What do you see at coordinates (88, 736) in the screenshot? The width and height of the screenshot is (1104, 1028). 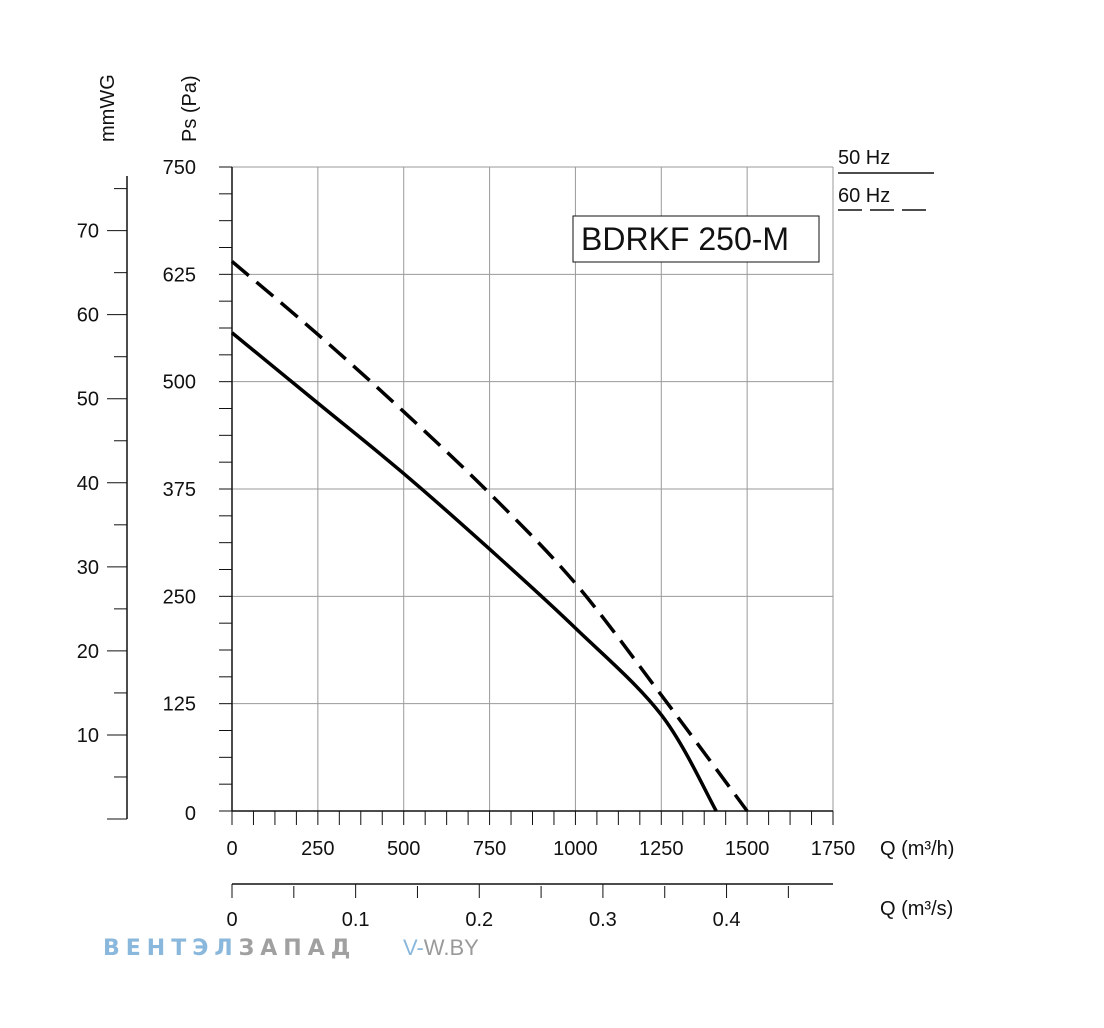 I see `tick-label-mmwg-0: 10` at bounding box center [88, 736].